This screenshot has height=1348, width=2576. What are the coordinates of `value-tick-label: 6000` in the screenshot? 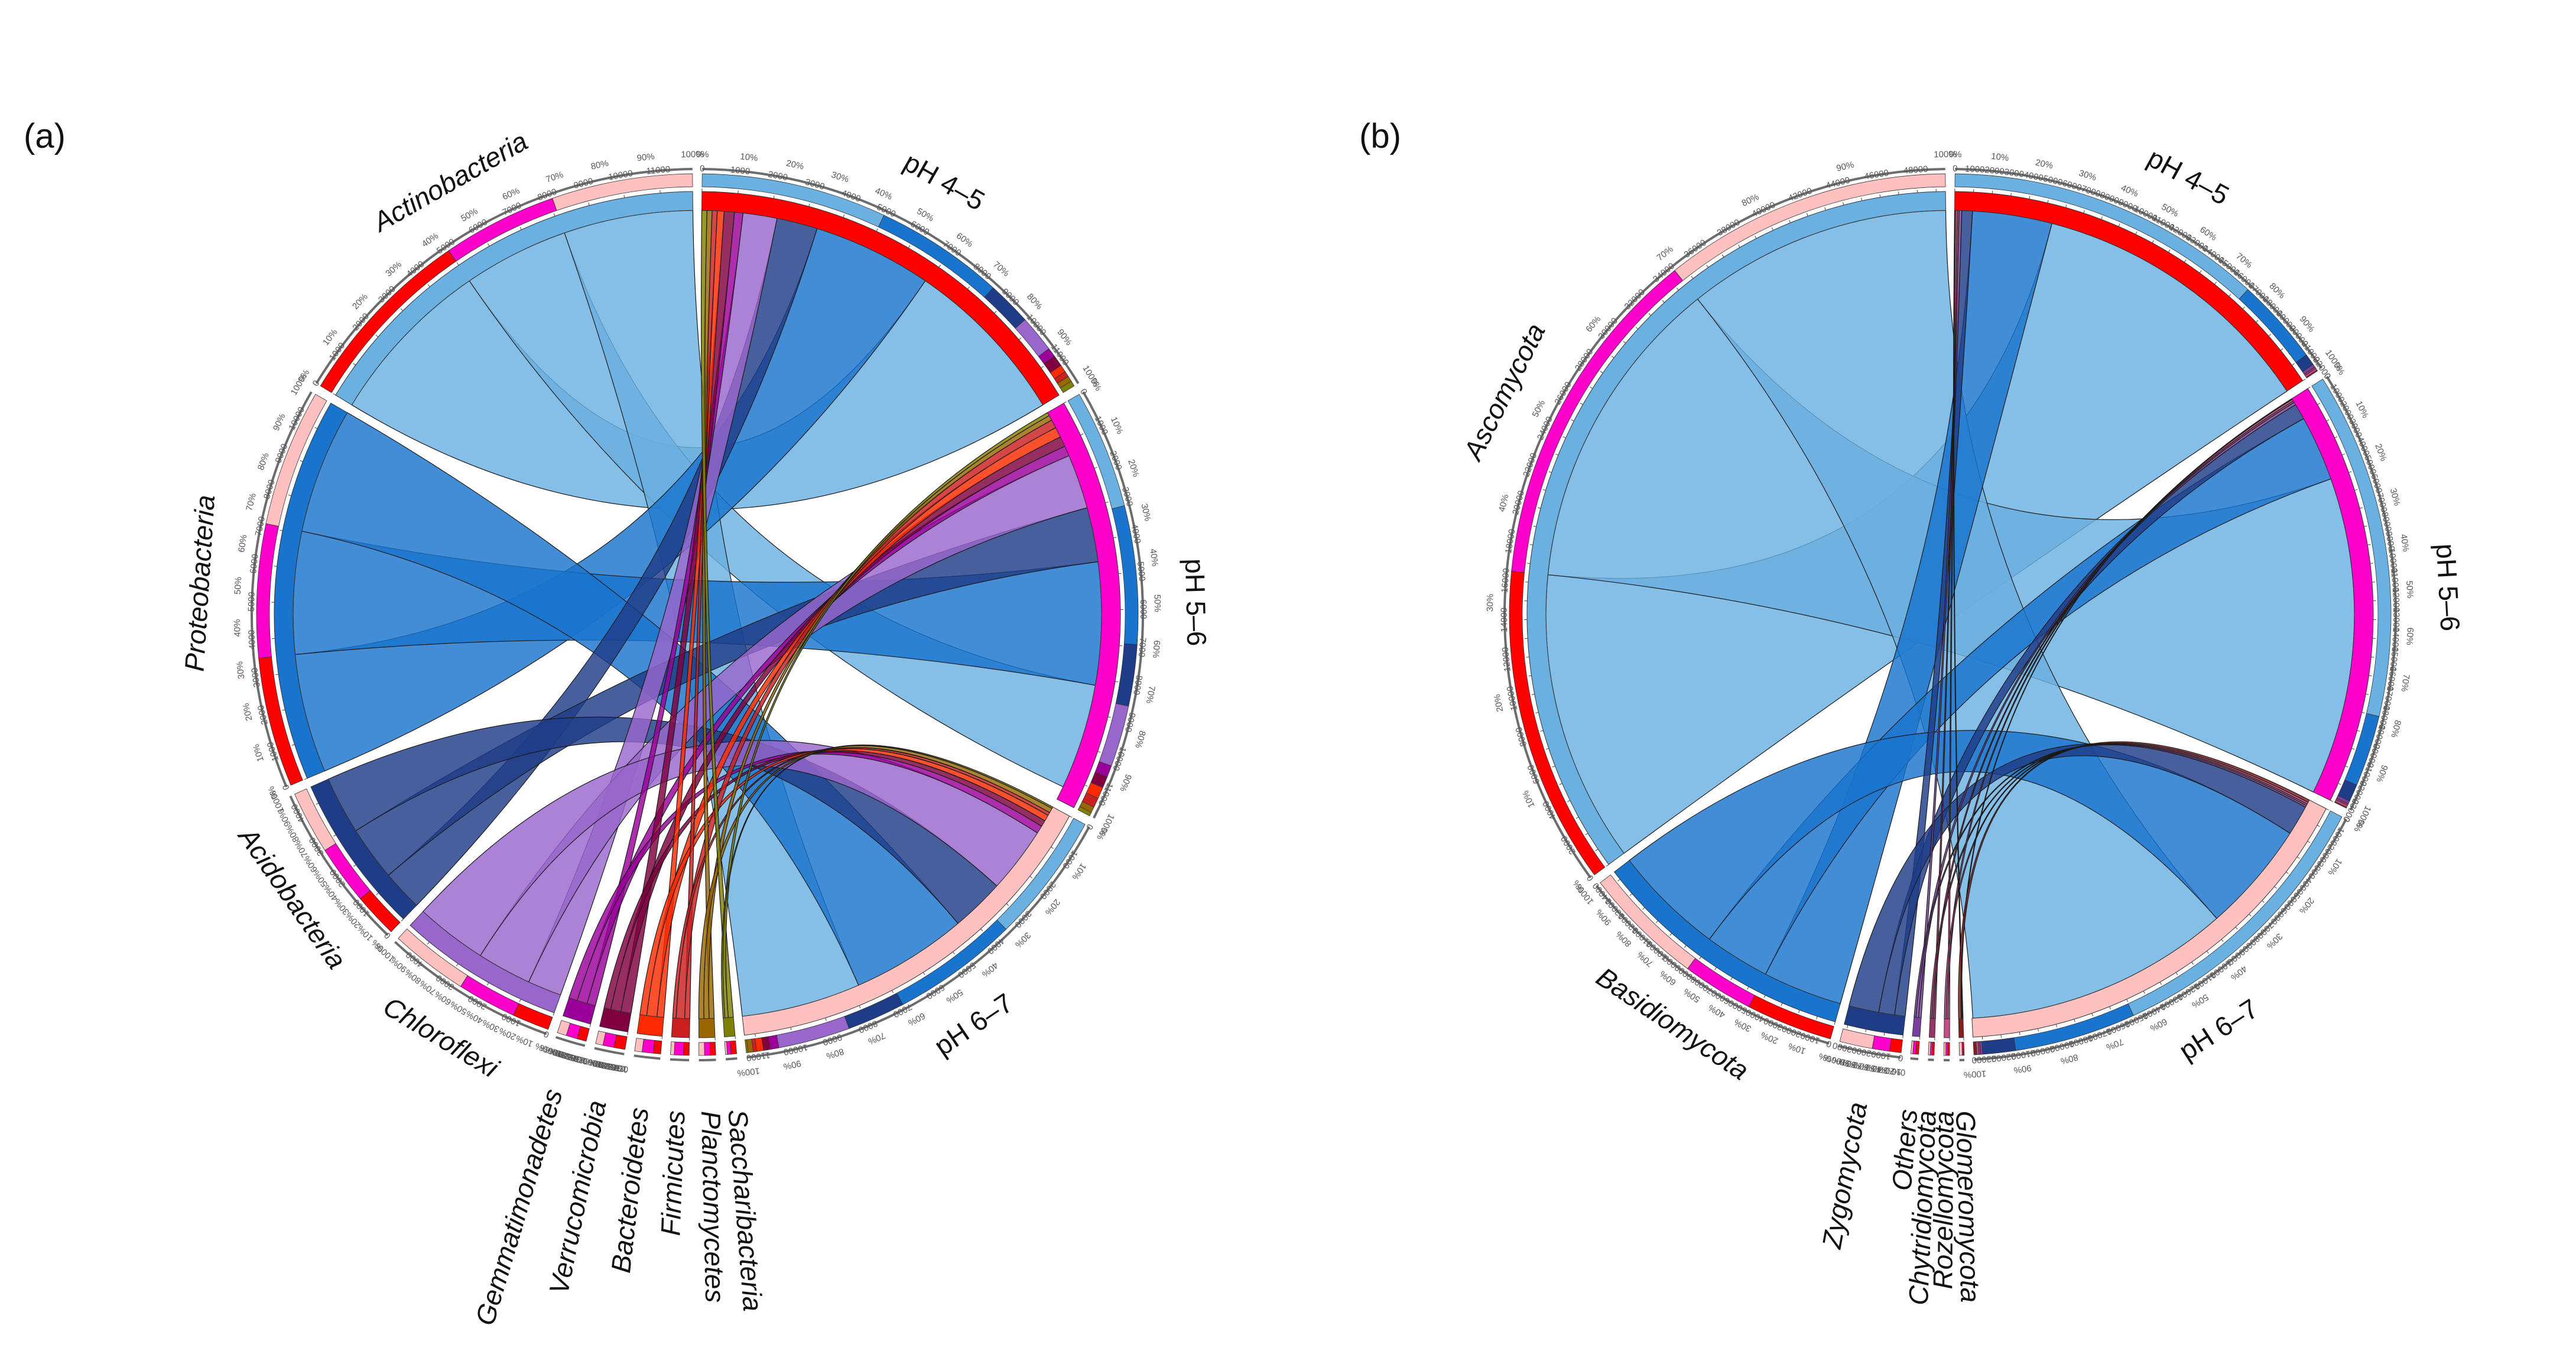 It's located at (1143, 609).